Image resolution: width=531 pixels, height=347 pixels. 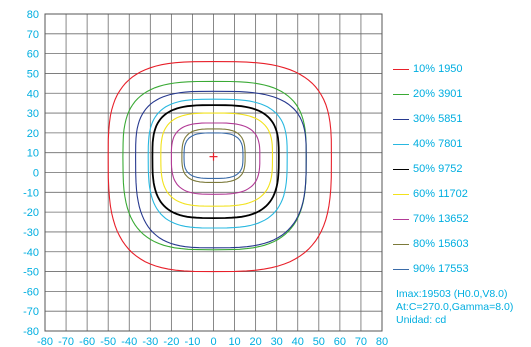 I want to click on x-tick-label: 0, so click(x=213, y=341).